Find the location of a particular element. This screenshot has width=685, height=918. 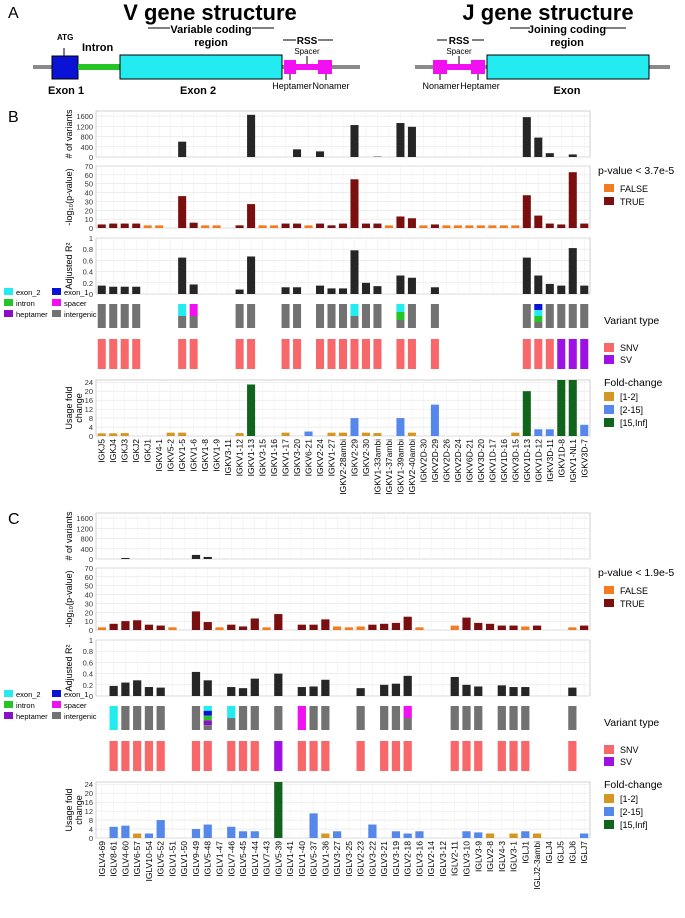

adjr2-tick-label: 1 is located at coordinates (91, 640).